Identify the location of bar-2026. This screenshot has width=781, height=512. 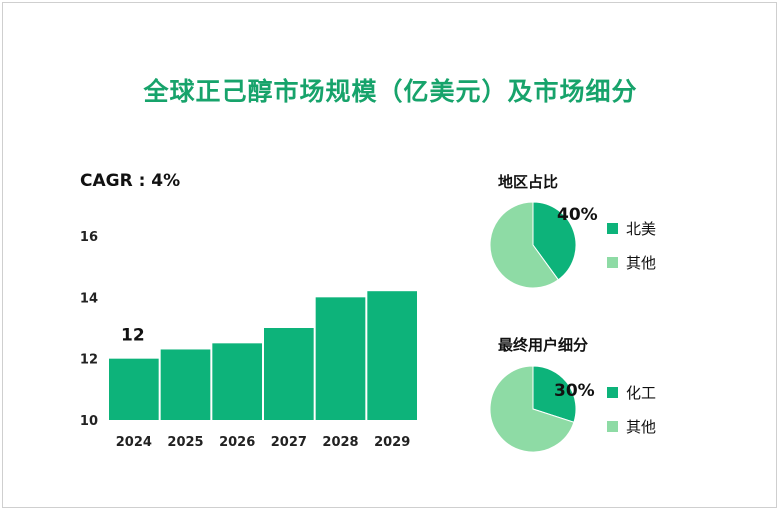
(237, 381).